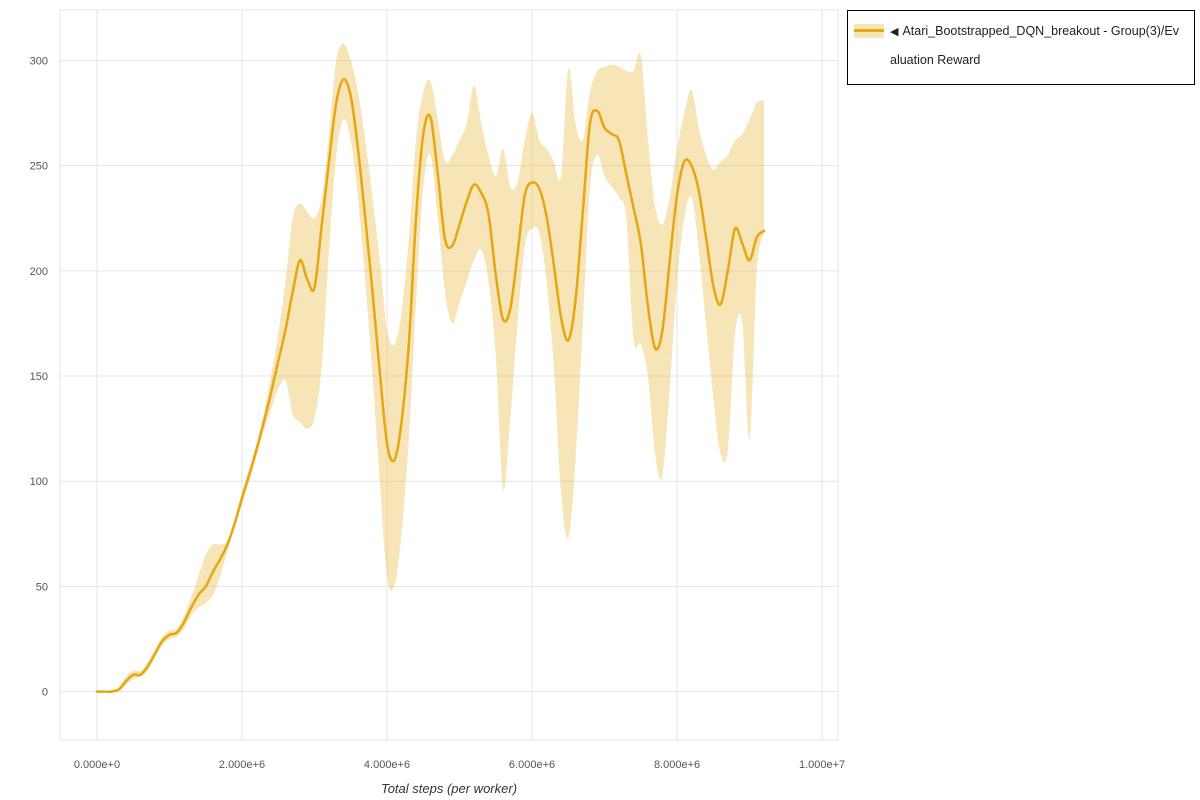 This screenshot has width=1200, height=800. I want to click on x-tick-label: 0.000e+0, so click(97, 765).